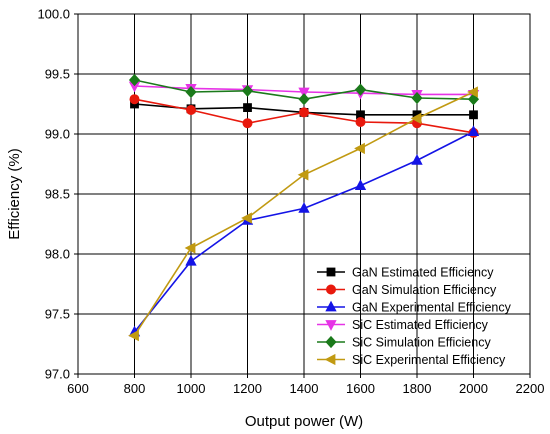  I want to click on y-tick-label: 100.0, so click(53, 14).